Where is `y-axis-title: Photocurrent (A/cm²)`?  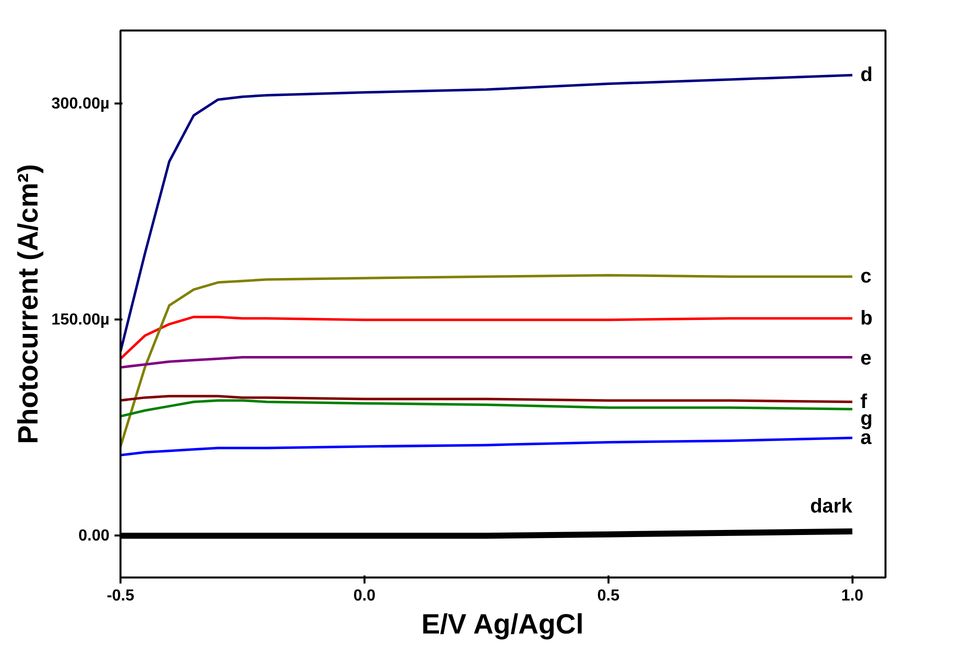 y-axis-title: Photocurrent (A/cm²) is located at coordinates (28, 304).